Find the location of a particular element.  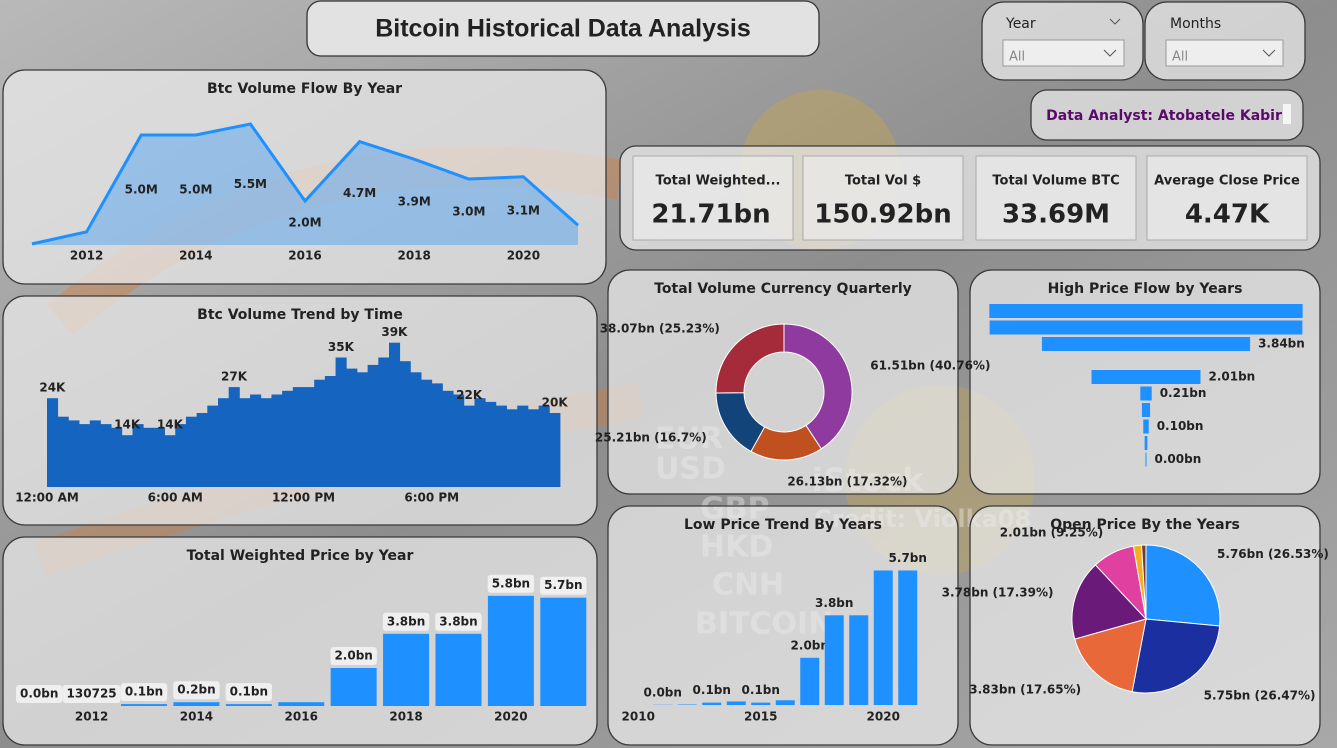

kpi-value: 4.47K is located at coordinates (1227, 215).